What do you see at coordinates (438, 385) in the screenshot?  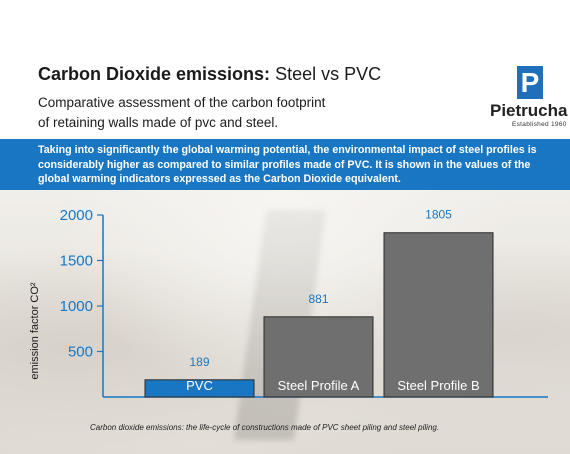 I see `category-label: Steel Profile B` at bounding box center [438, 385].